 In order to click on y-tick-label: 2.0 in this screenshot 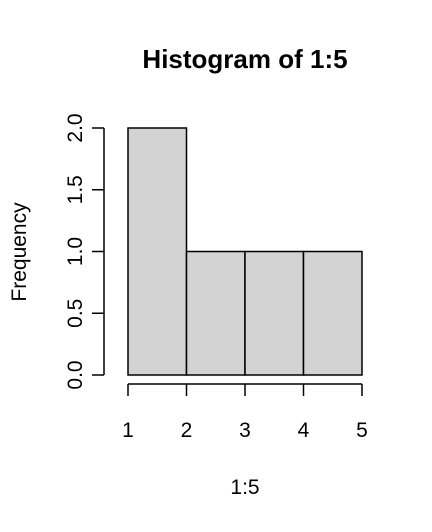, I will do `click(75, 127)`.